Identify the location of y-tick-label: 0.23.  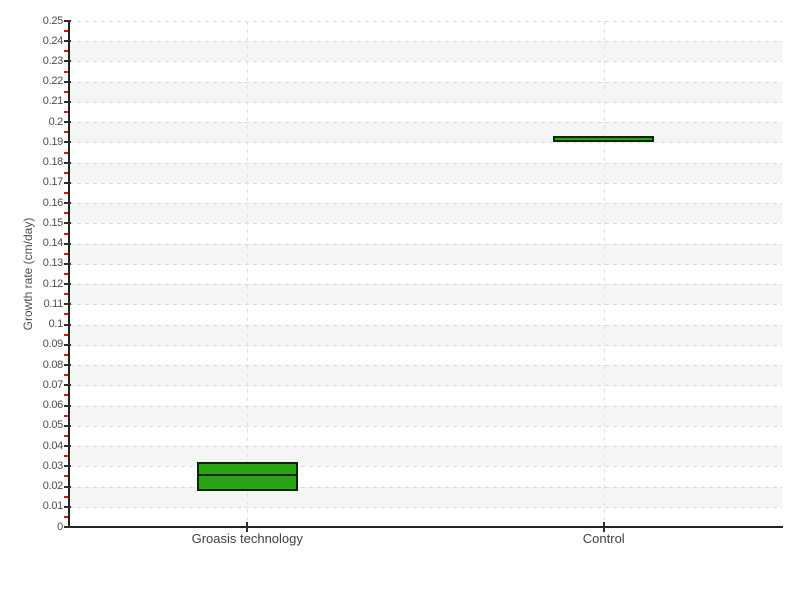
(53, 60).